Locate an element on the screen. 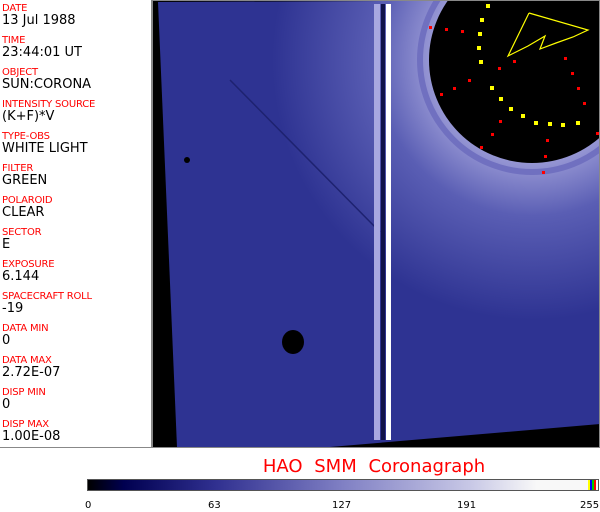  field-value: 13 Jul 1988 is located at coordinates (39, 20).